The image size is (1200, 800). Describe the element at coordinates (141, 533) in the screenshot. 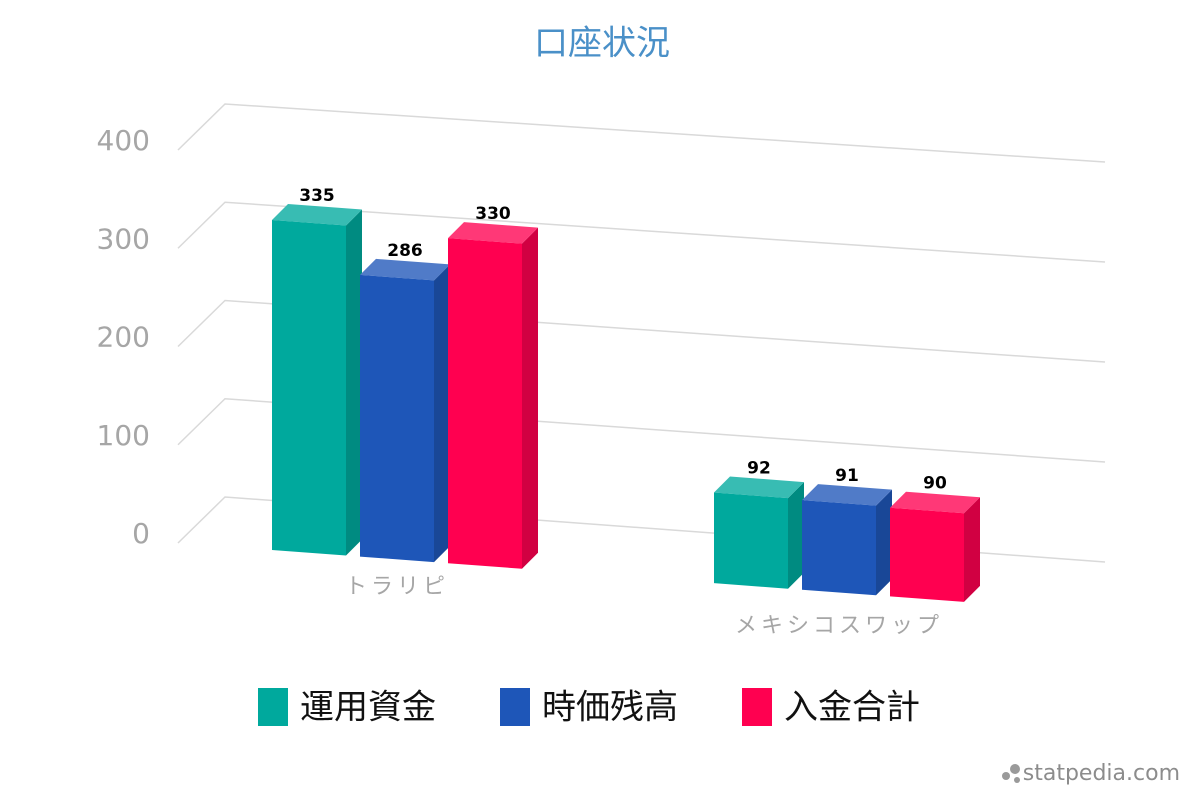

I see `y-tick-label: 0` at that location.